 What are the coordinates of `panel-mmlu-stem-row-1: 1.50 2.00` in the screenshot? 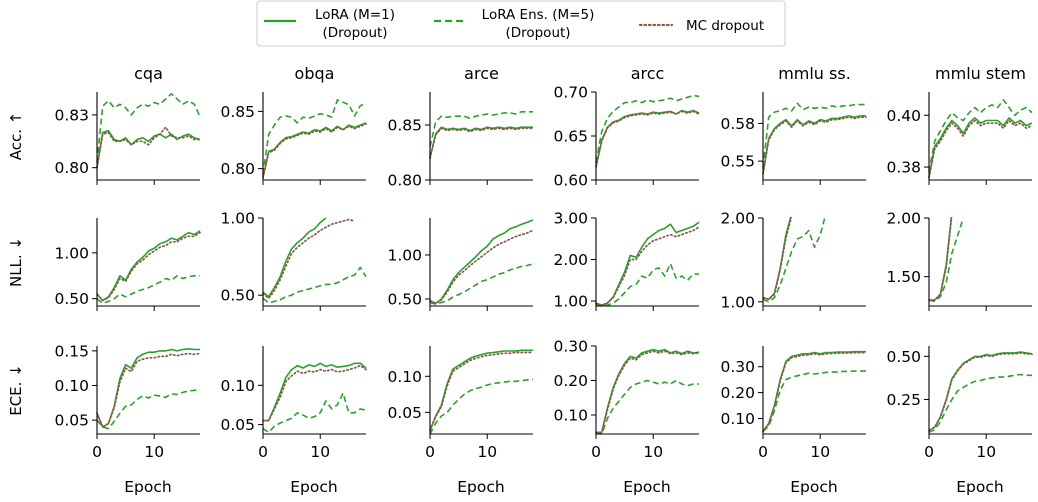 It's located at (959, 260).